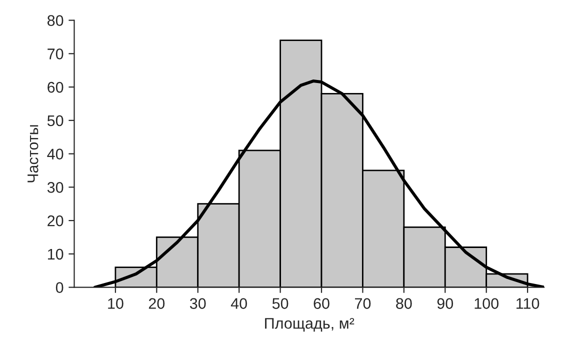 This screenshot has height=338, width=580. Describe the element at coordinates (198, 303) in the screenshot. I see `x-tick-label: 30` at that location.